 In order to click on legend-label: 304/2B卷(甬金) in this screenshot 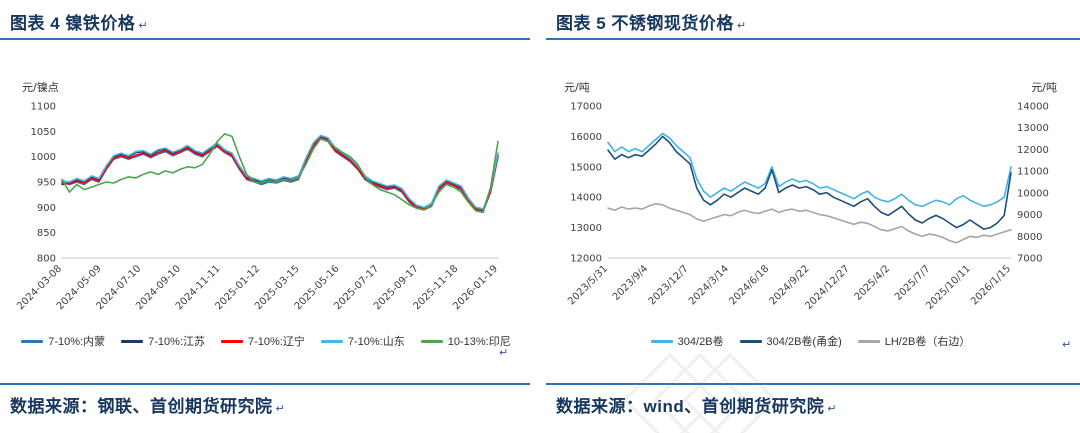, I will do `click(804, 342)`.